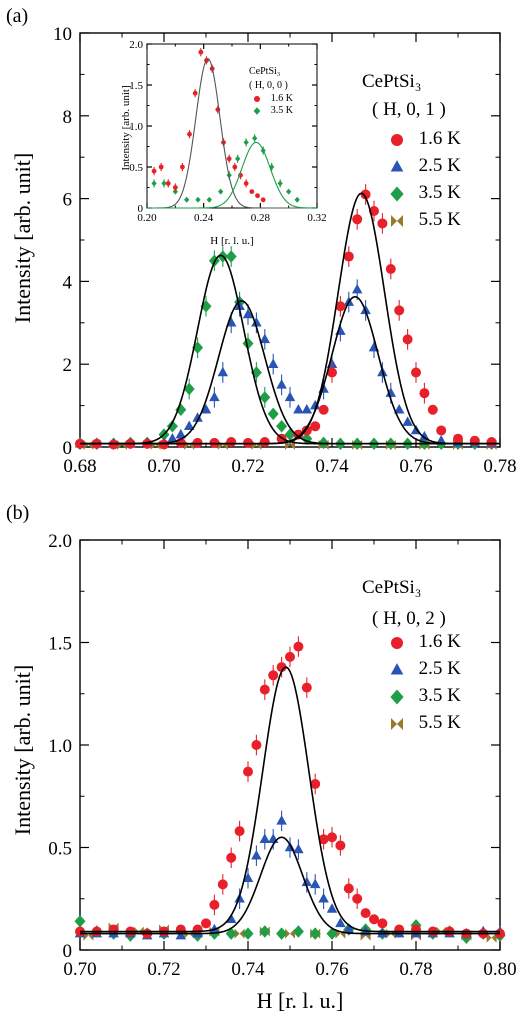  I want to click on panel-a-legend-label: 3.5 K, so click(440, 192).